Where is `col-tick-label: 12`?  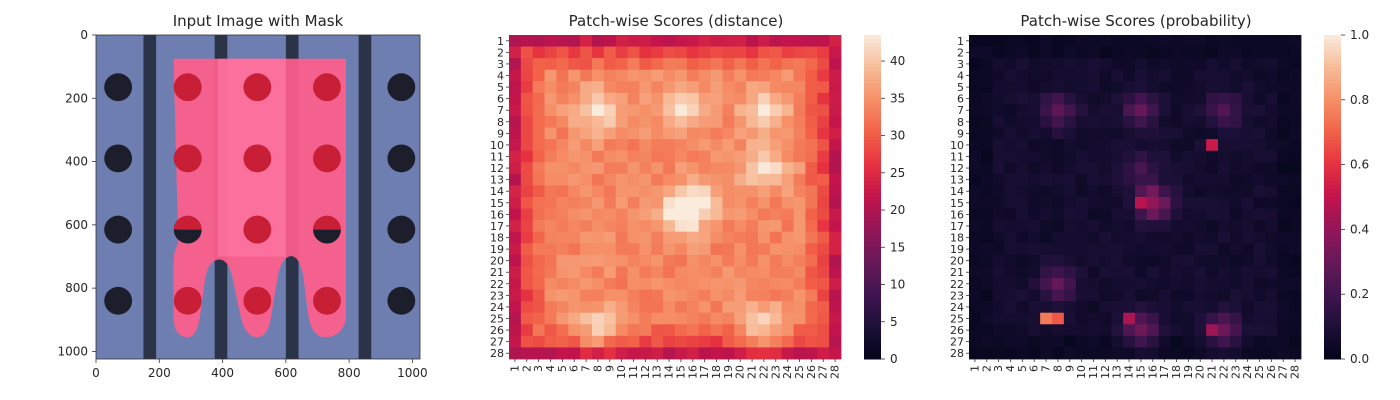 col-tick-label: 12 is located at coordinates (645, 372).